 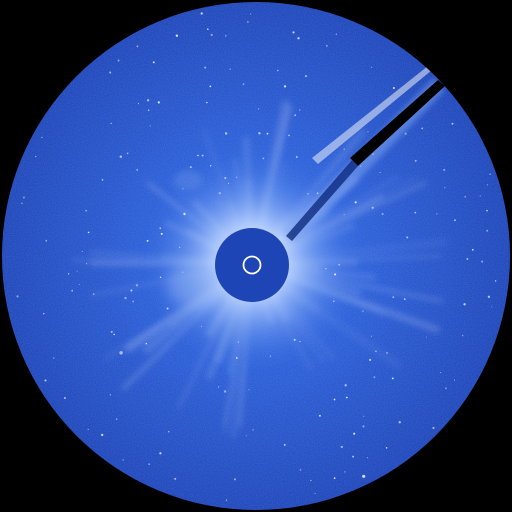 I want to click on sun-position-circle, so click(x=252, y=265).